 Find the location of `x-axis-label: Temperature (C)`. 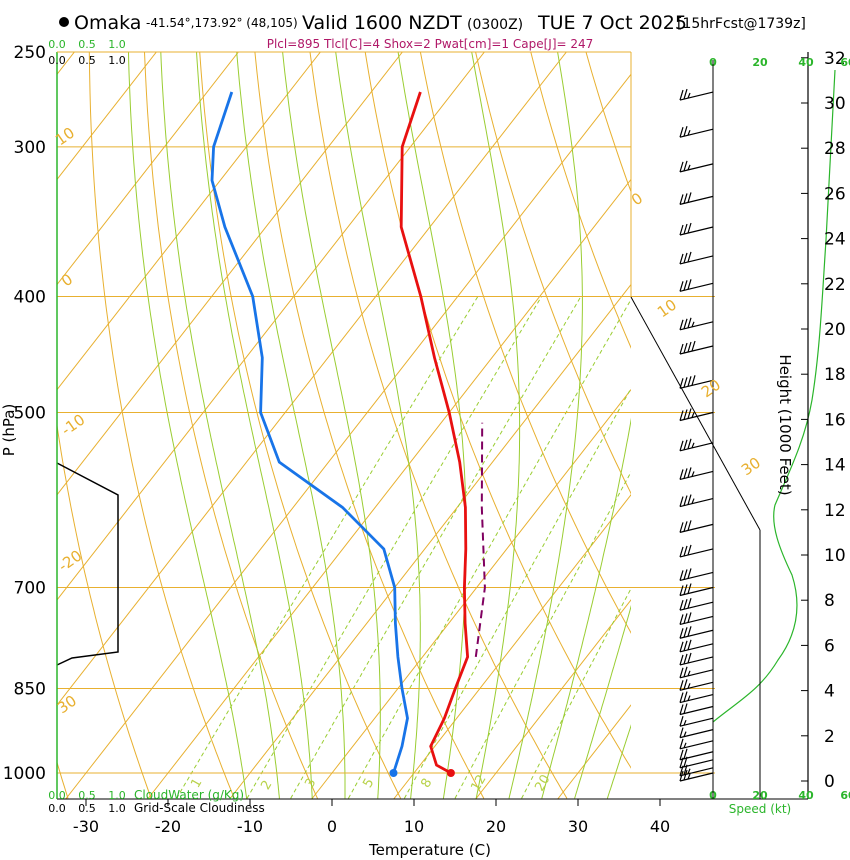

x-axis-label: Temperature (C) is located at coordinates (429, 850).